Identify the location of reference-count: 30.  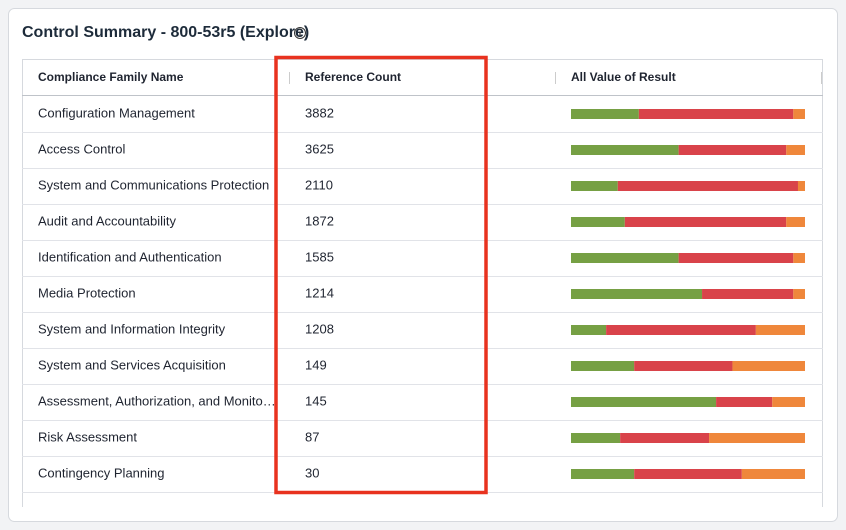
(312, 472).